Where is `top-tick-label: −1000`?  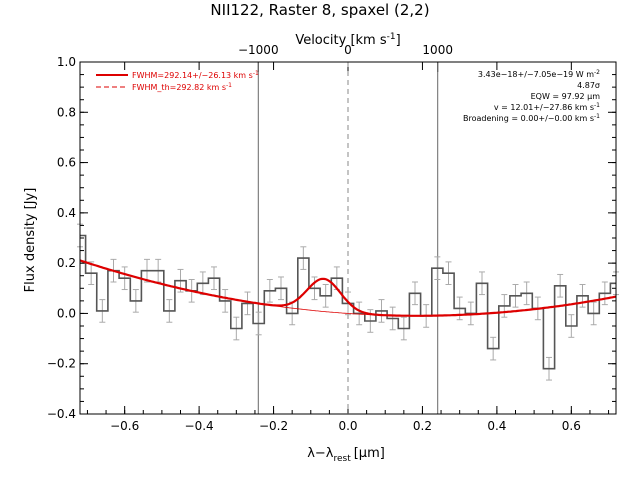
top-tick-label: −1000 is located at coordinates (258, 50).